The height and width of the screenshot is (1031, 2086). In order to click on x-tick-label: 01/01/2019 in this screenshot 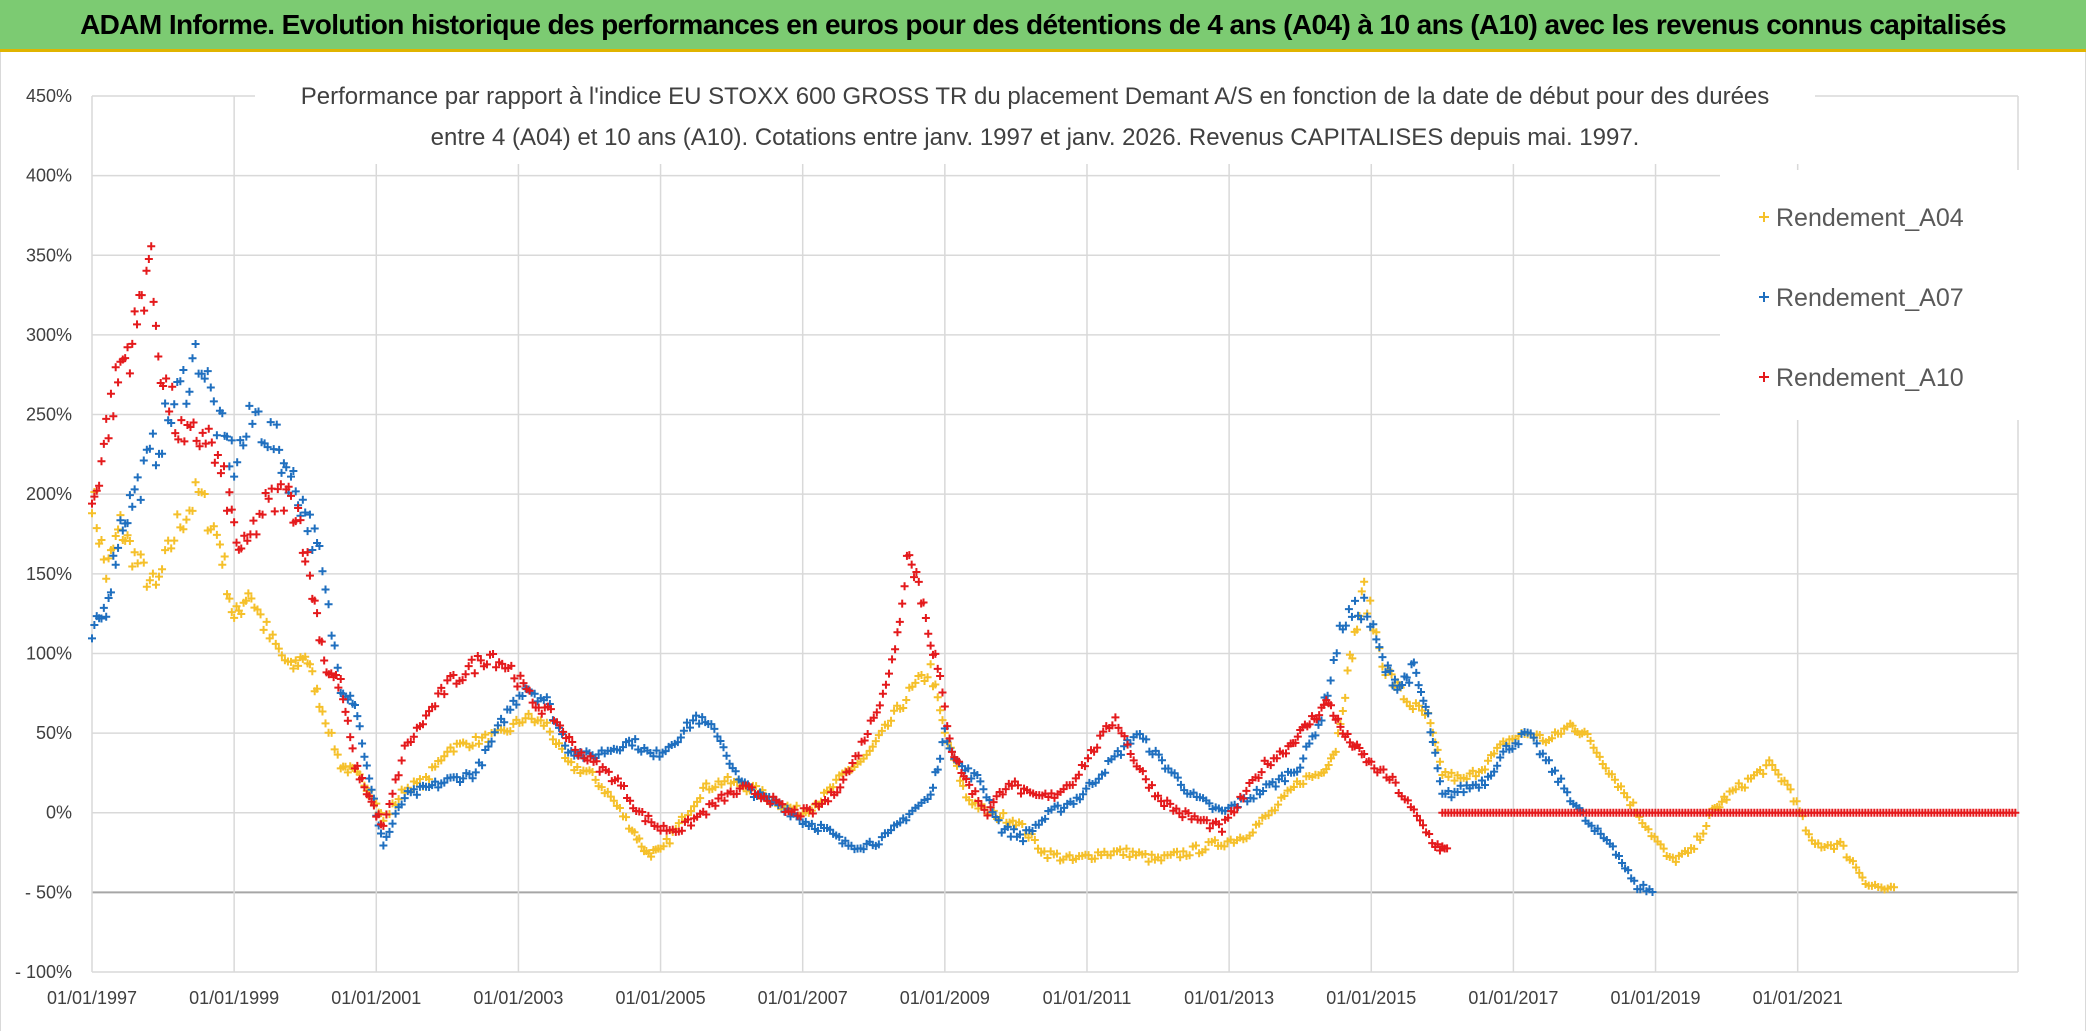, I will do `click(1655, 998)`.